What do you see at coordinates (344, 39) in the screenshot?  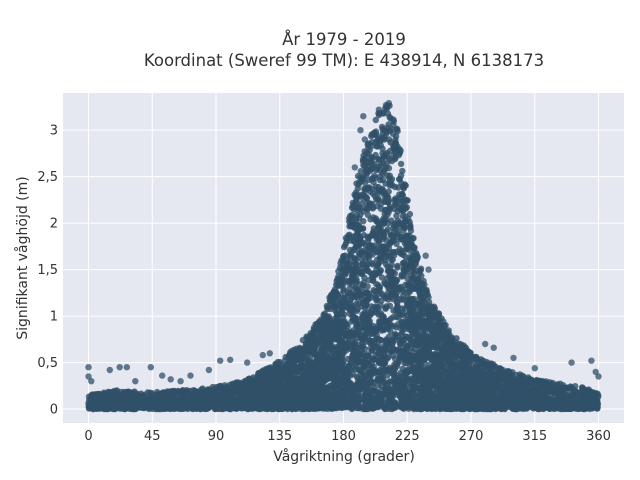 I see `chart-title-line1: År 1979 - 2019` at bounding box center [344, 39].